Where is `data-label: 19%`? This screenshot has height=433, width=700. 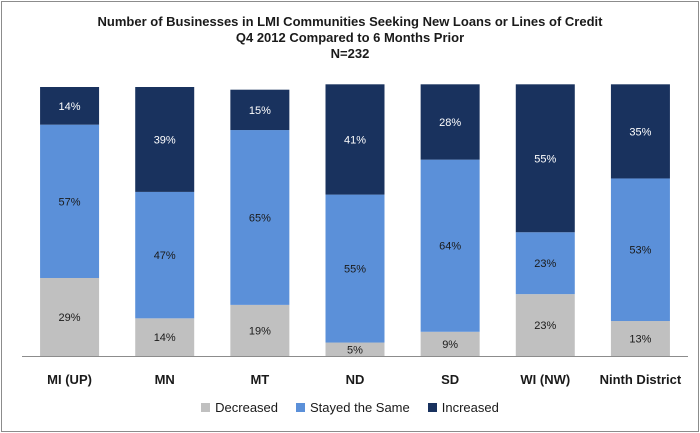 data-label: 19% is located at coordinates (260, 331).